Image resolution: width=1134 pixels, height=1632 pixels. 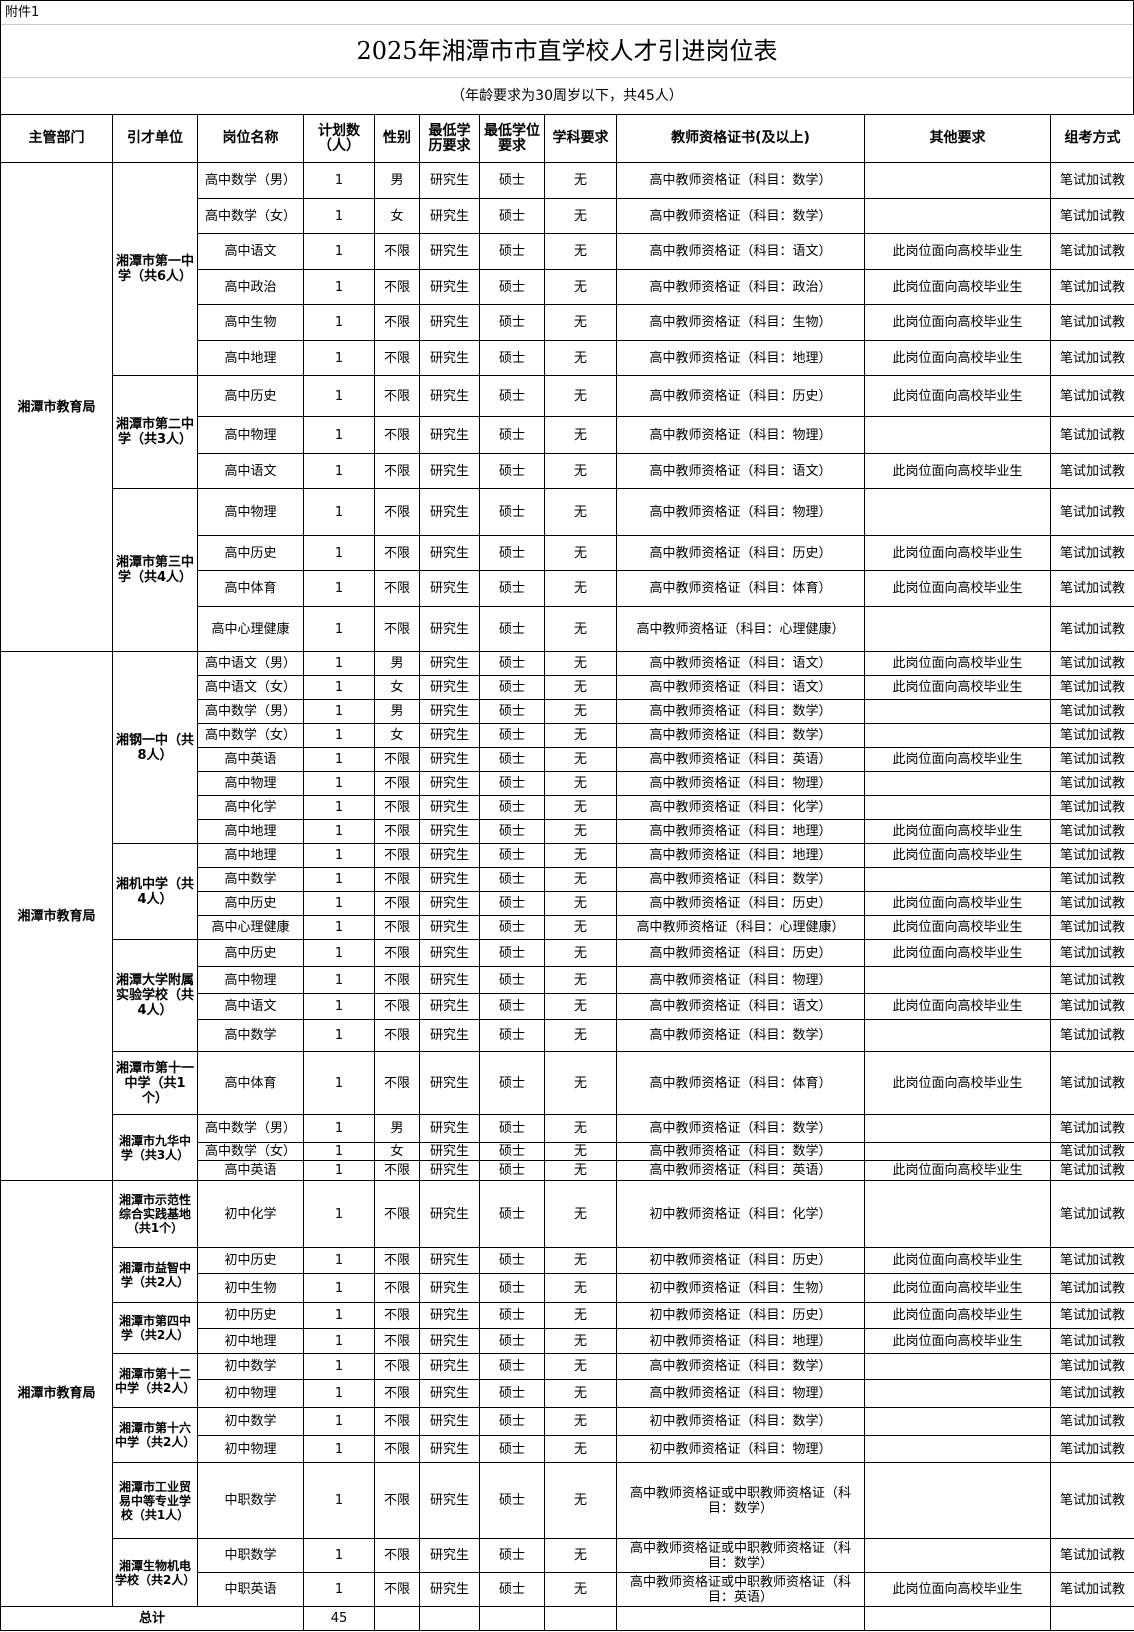 What do you see at coordinates (740, 471) in the screenshot?
I see `certificate: 高中教师资格证（科目：语文）` at bounding box center [740, 471].